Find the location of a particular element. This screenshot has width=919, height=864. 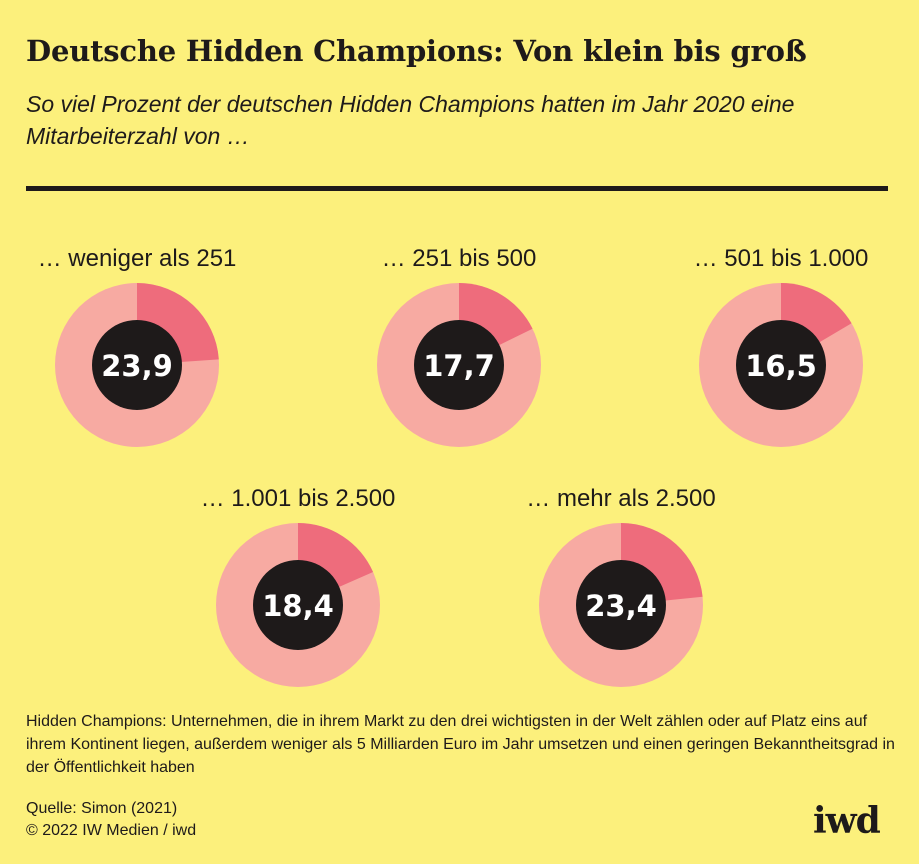

value-label: 17,7 is located at coordinates (459, 366).